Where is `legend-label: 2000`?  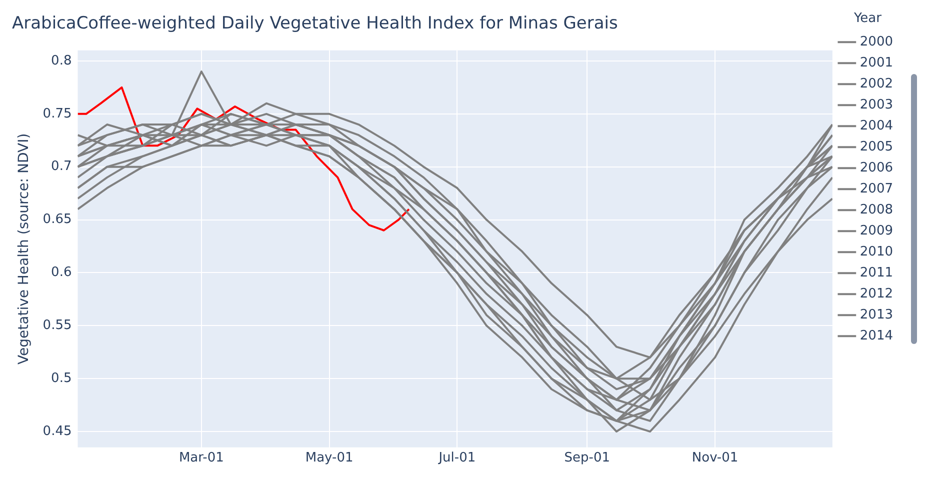 legend-label: 2000 is located at coordinates (877, 42).